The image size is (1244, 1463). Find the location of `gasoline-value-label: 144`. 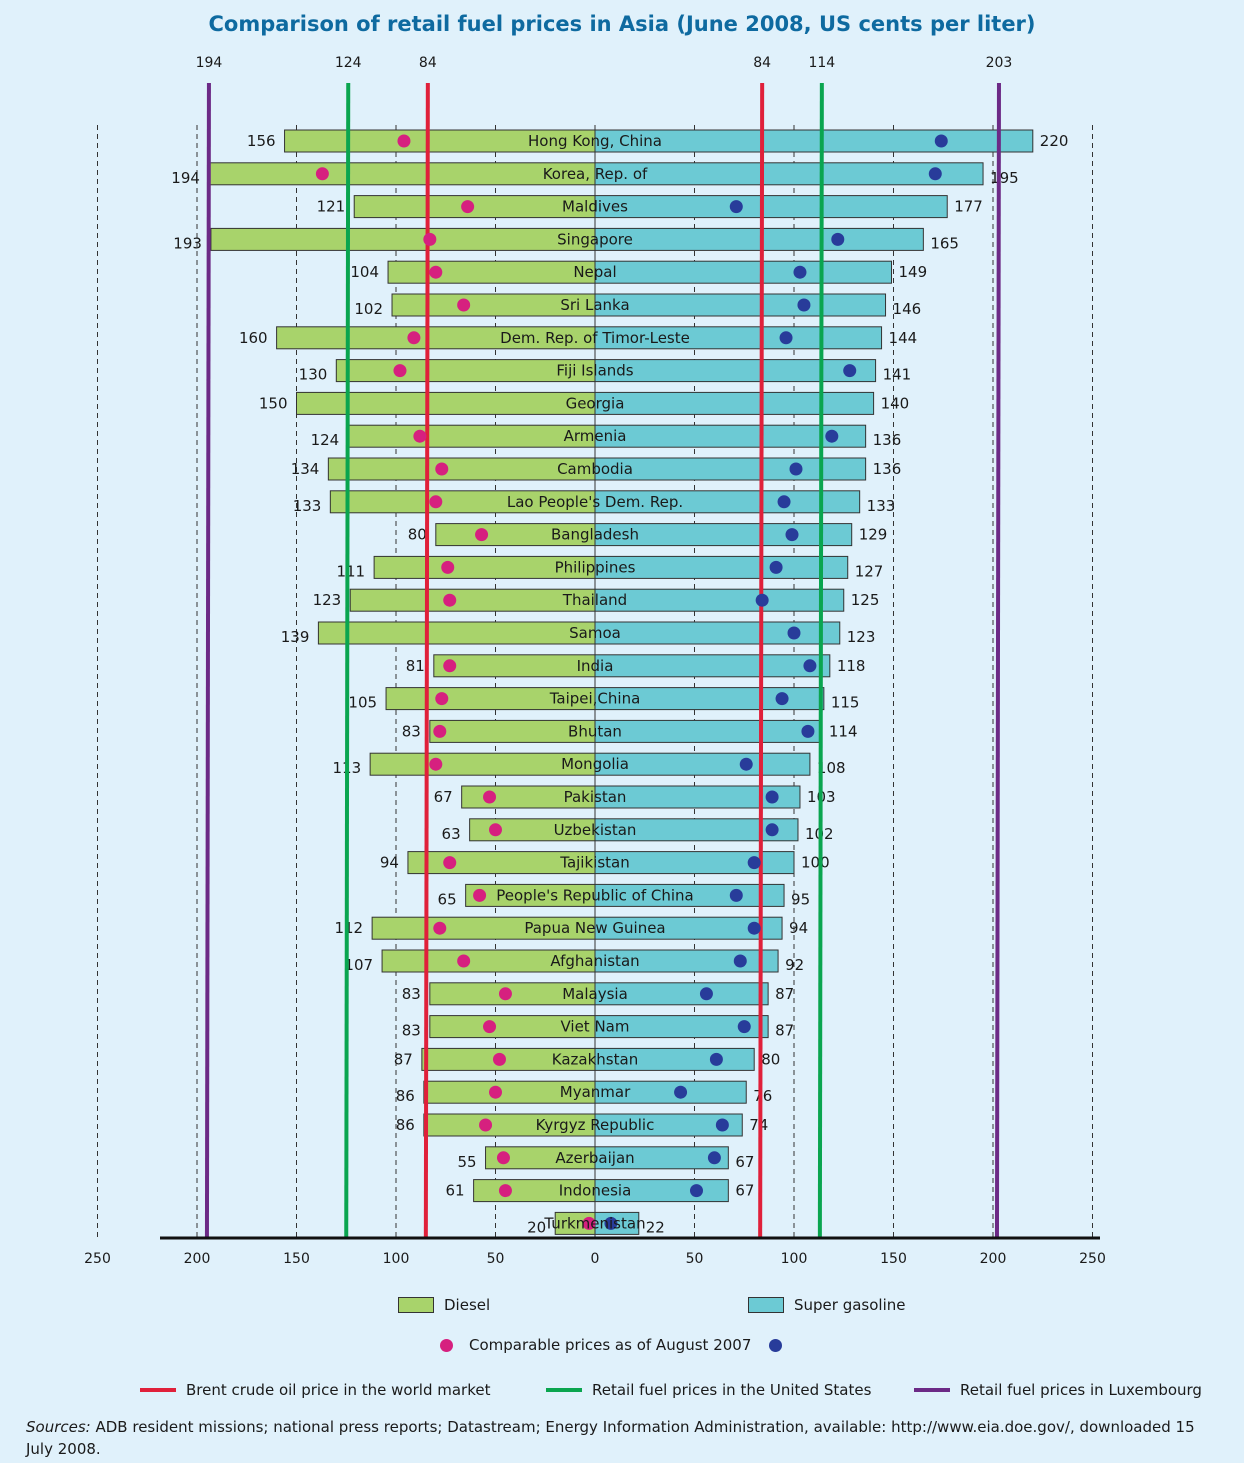

gasoline-value-label: 144 is located at coordinates (903, 338).